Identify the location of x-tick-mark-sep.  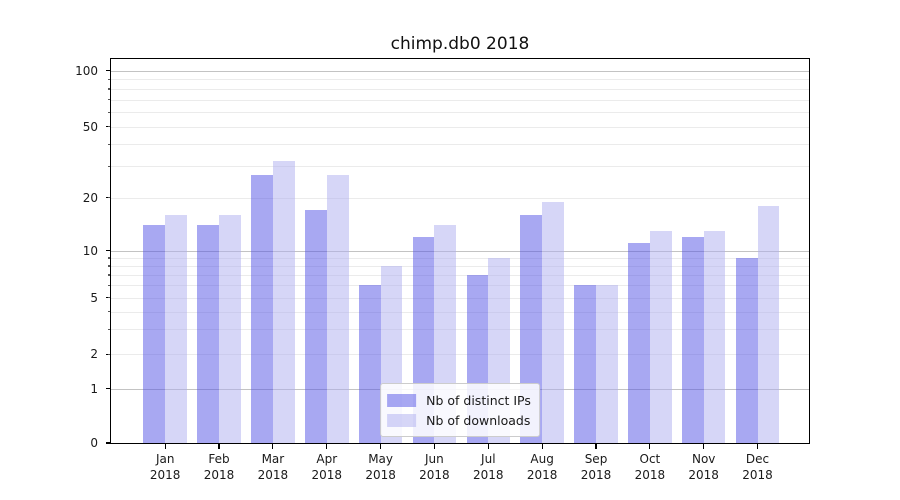
(596, 446).